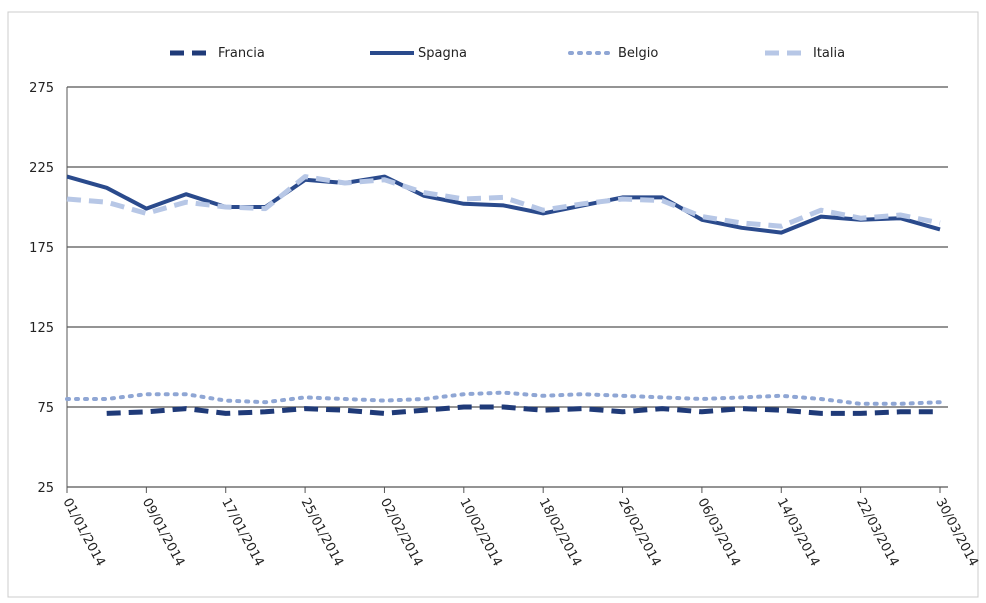 The height and width of the screenshot is (603, 986). What do you see at coordinates (45, 488) in the screenshot?
I see `y-tick-label: 25` at bounding box center [45, 488].